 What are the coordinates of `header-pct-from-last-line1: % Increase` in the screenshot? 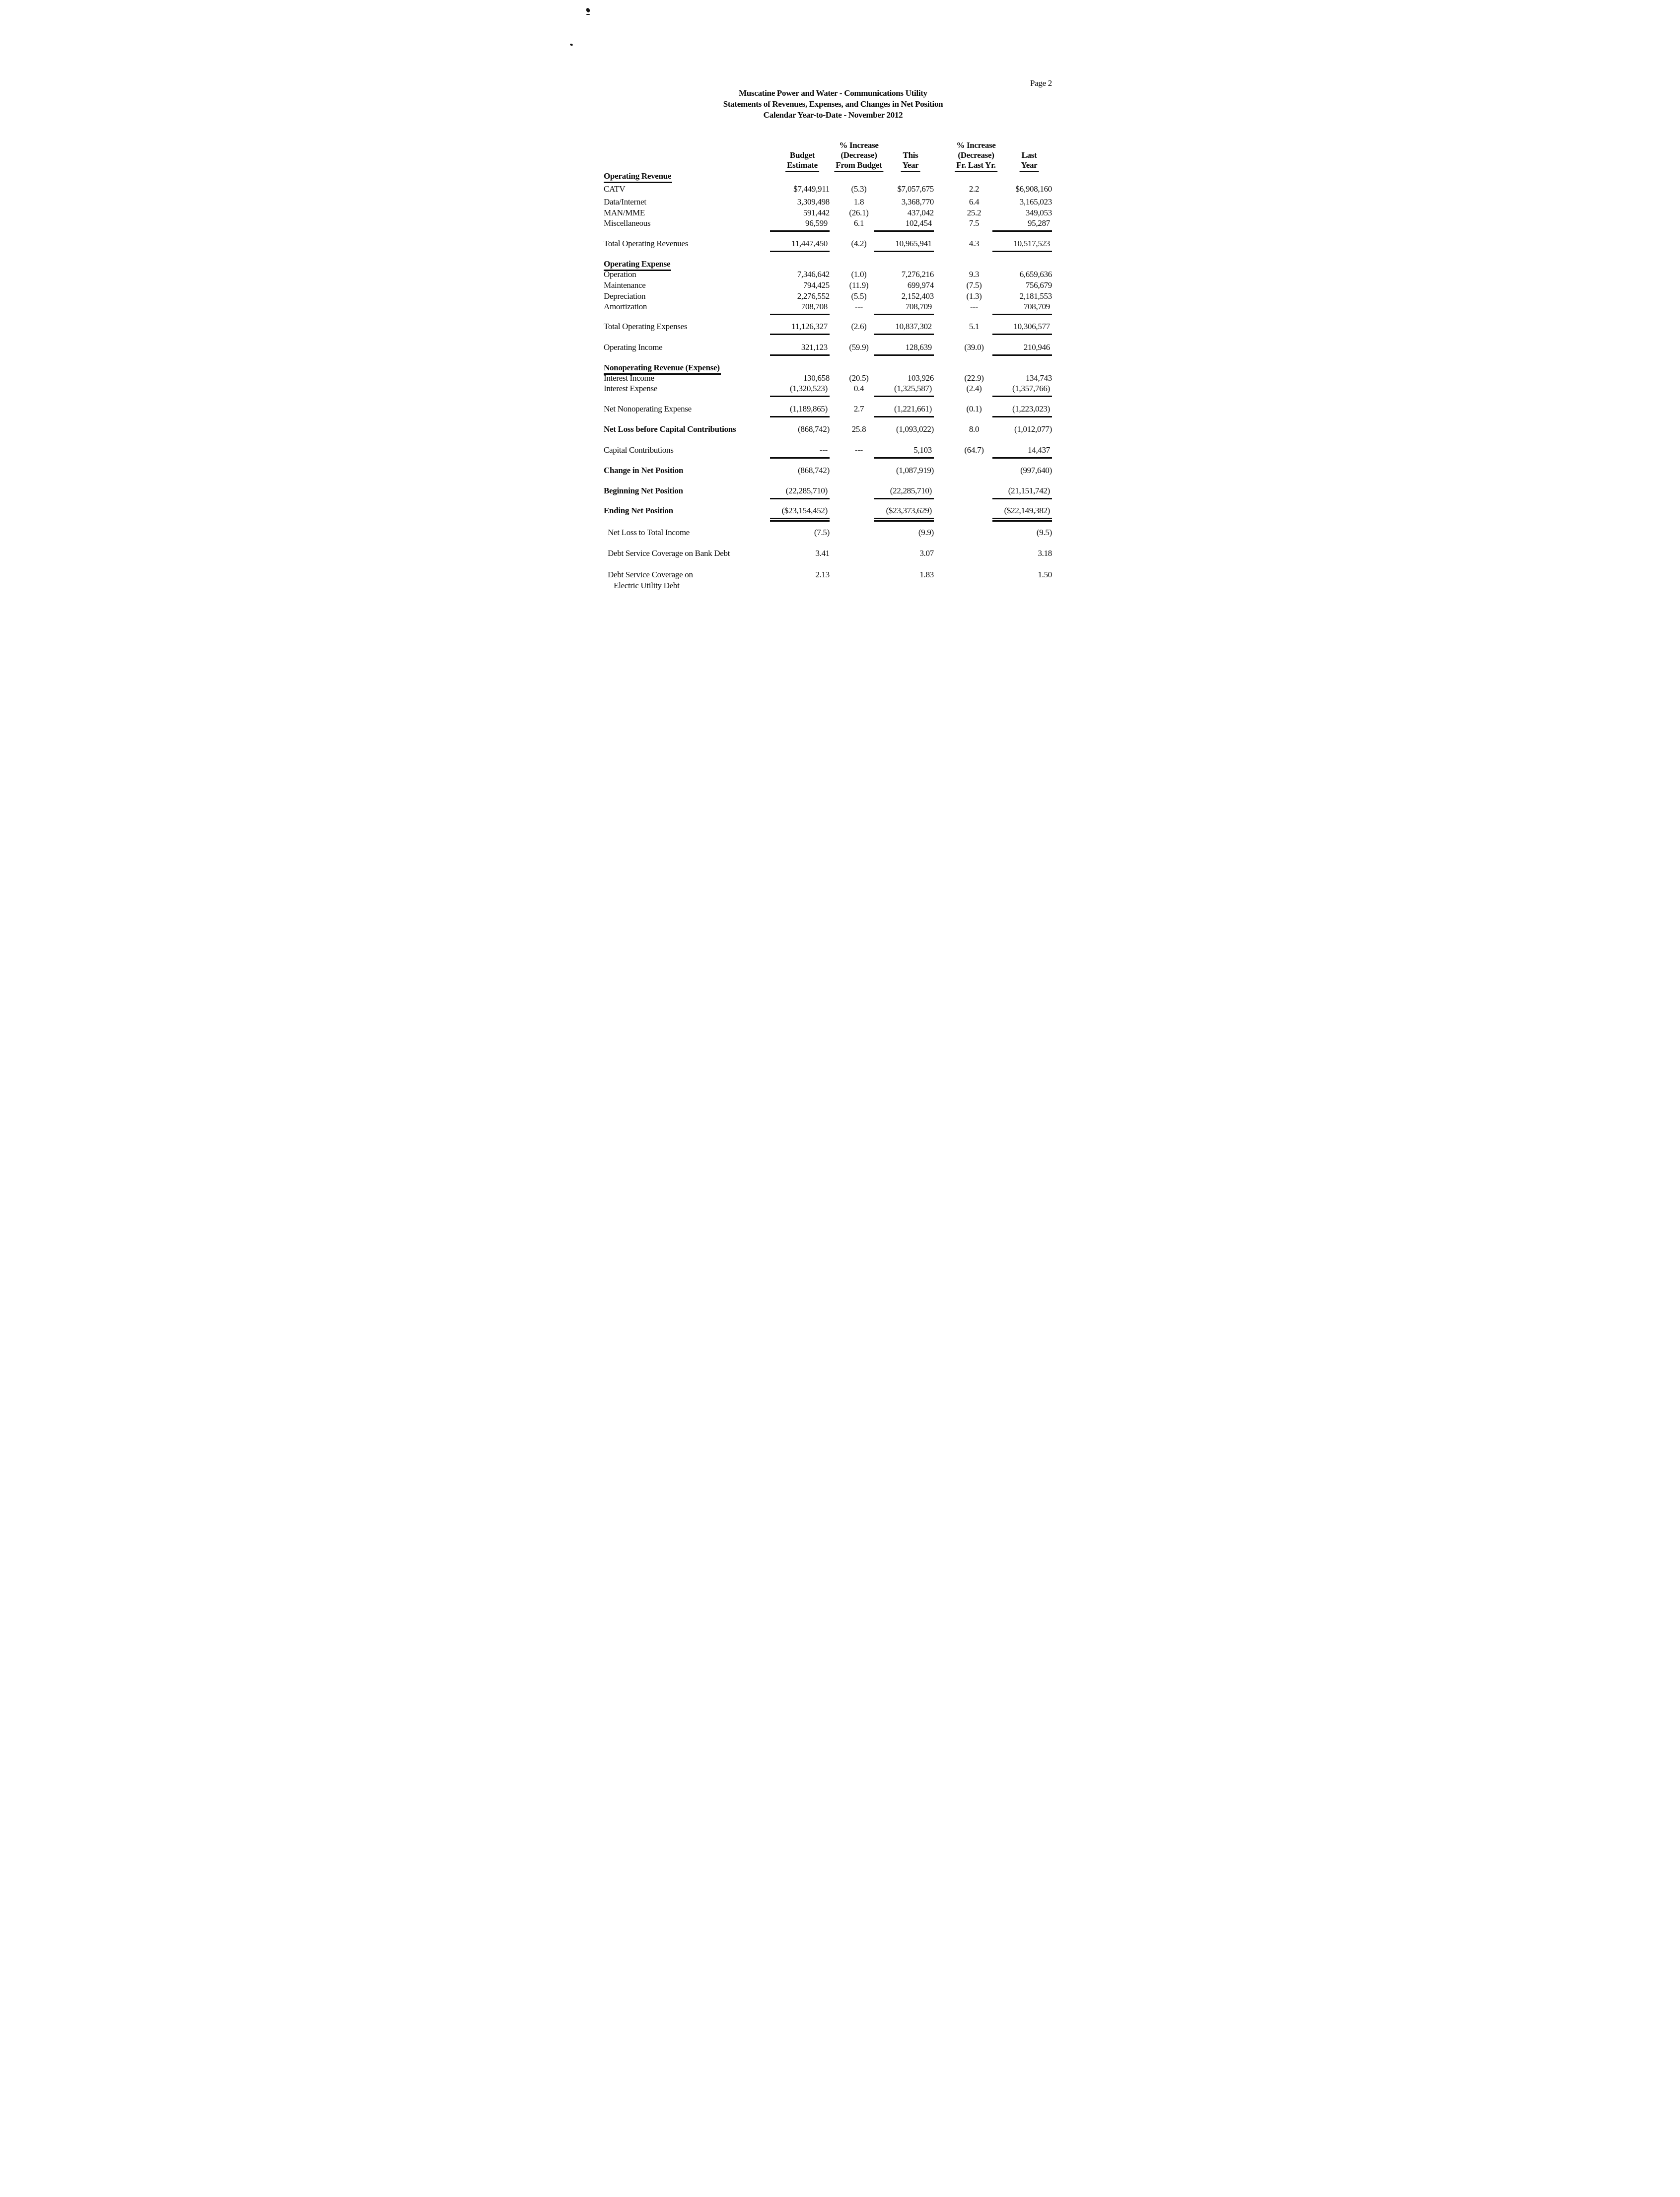 It's located at (976, 145).